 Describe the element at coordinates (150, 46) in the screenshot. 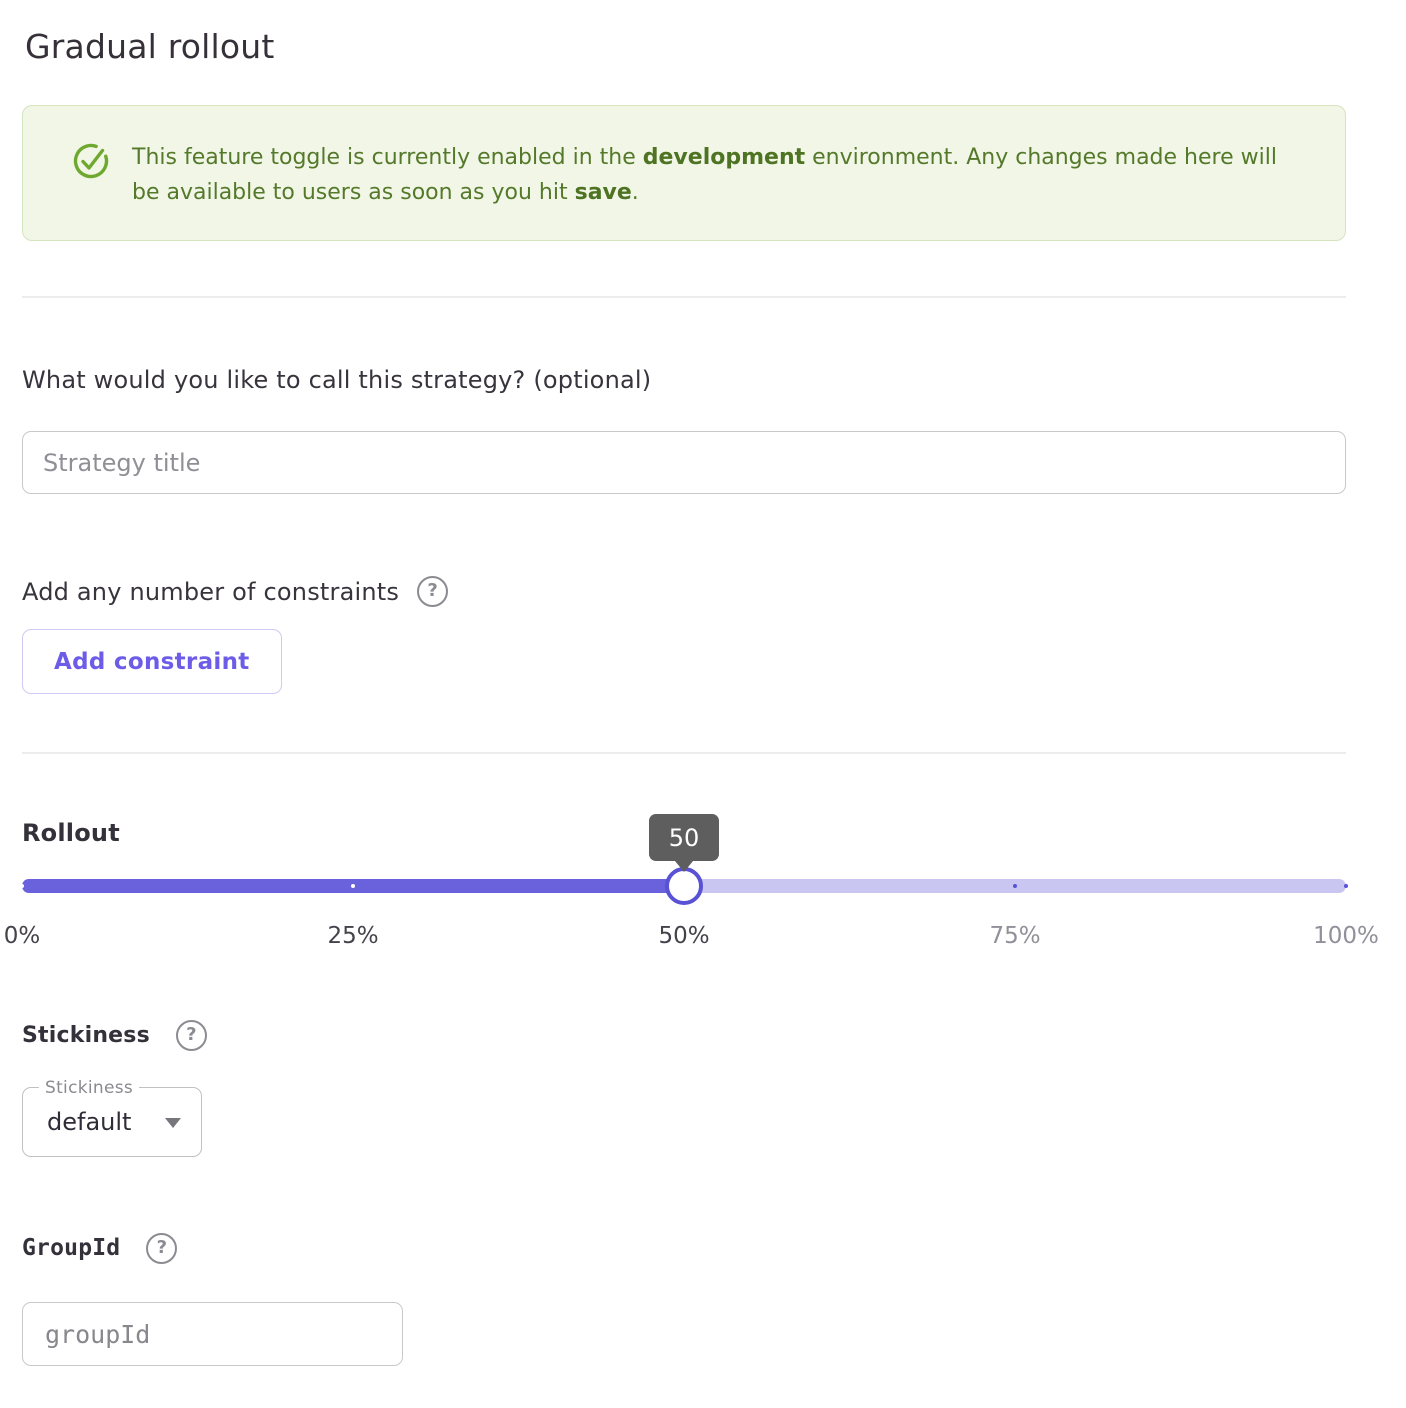

I see `page-title: Gradual rollout` at that location.